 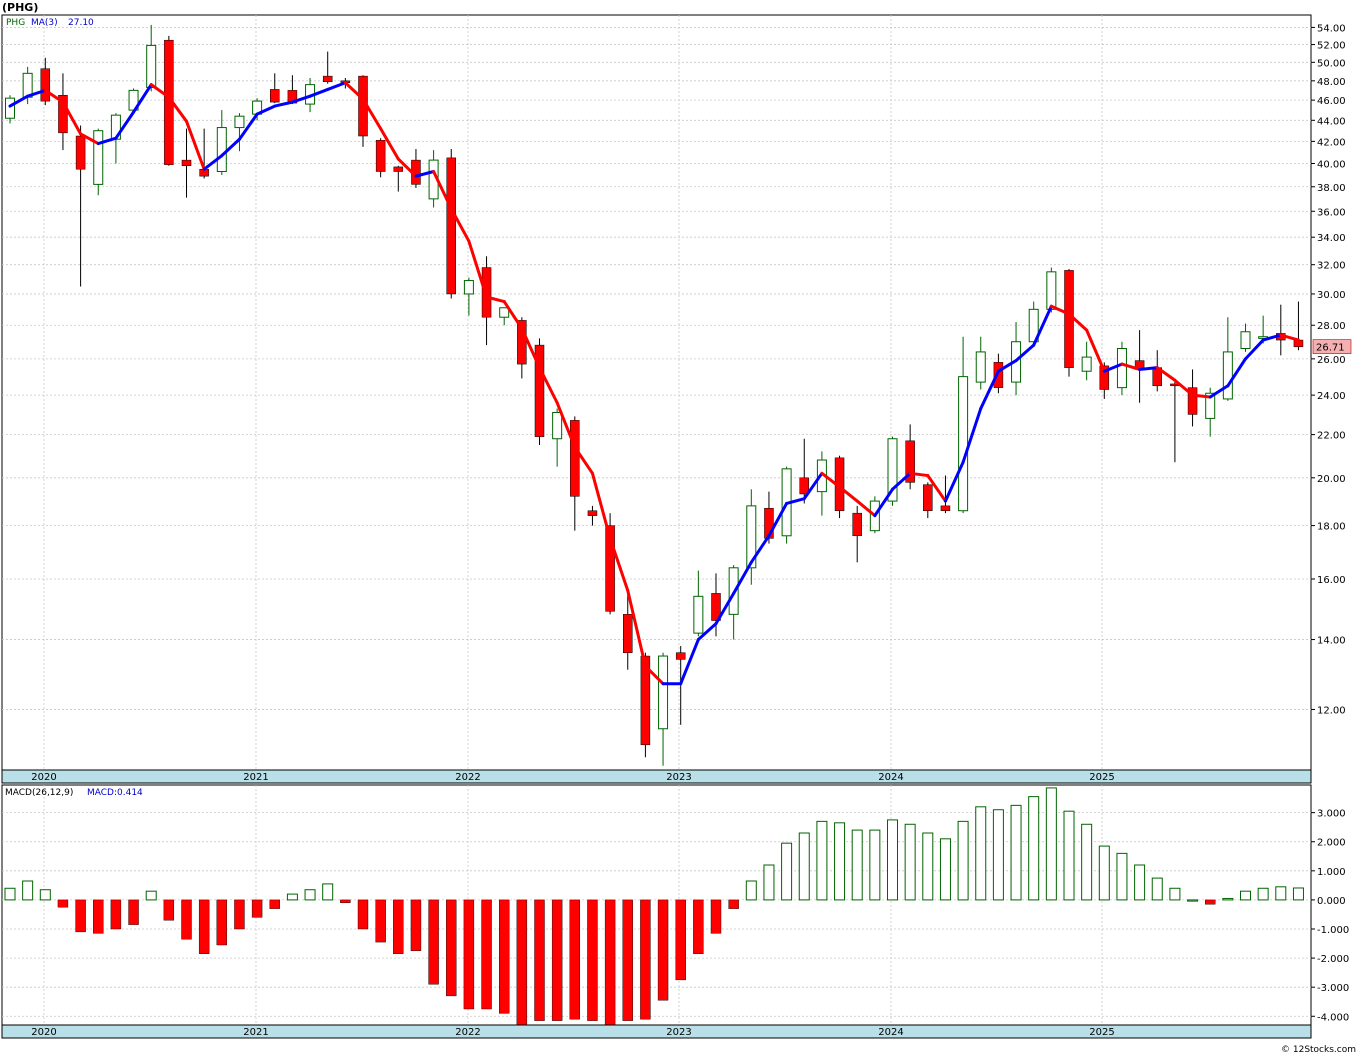 I want to click on macd-y-tick-label: 3.000, so click(x=1331, y=814).